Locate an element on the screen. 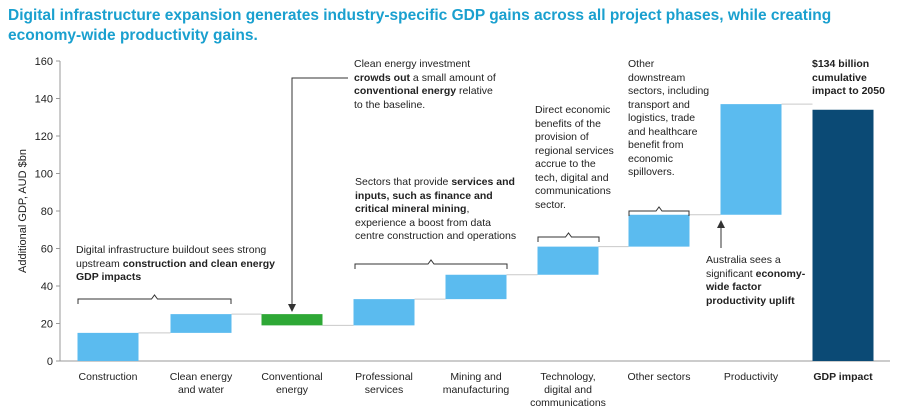  category-label-line: Professional is located at coordinates (384, 377).